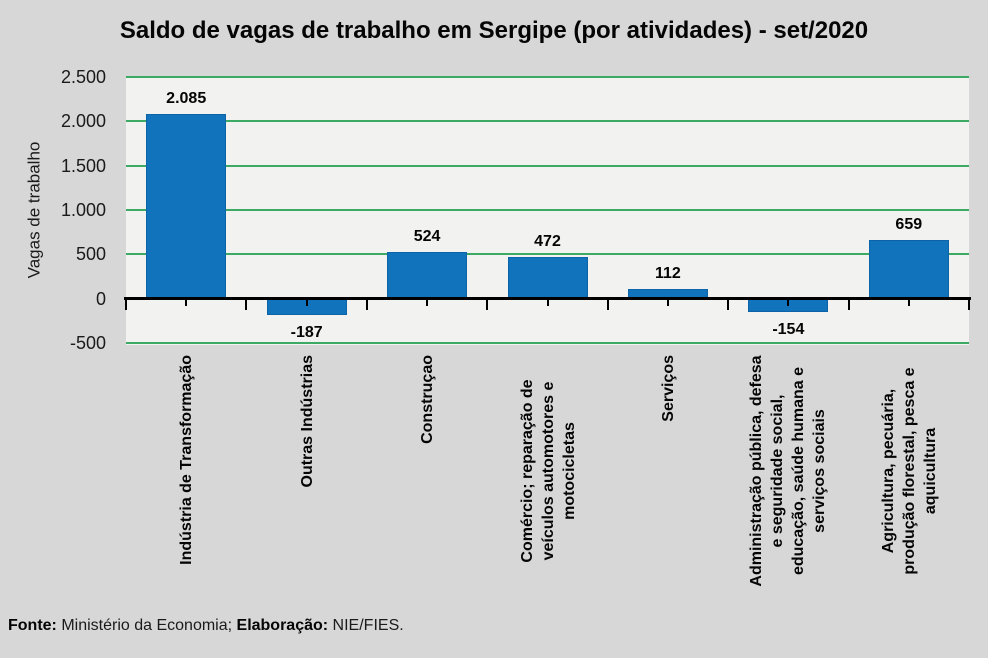 Image resolution: width=988 pixels, height=658 pixels. What do you see at coordinates (427, 399) in the screenshot?
I see `category-label-text: Construçao` at bounding box center [427, 399].